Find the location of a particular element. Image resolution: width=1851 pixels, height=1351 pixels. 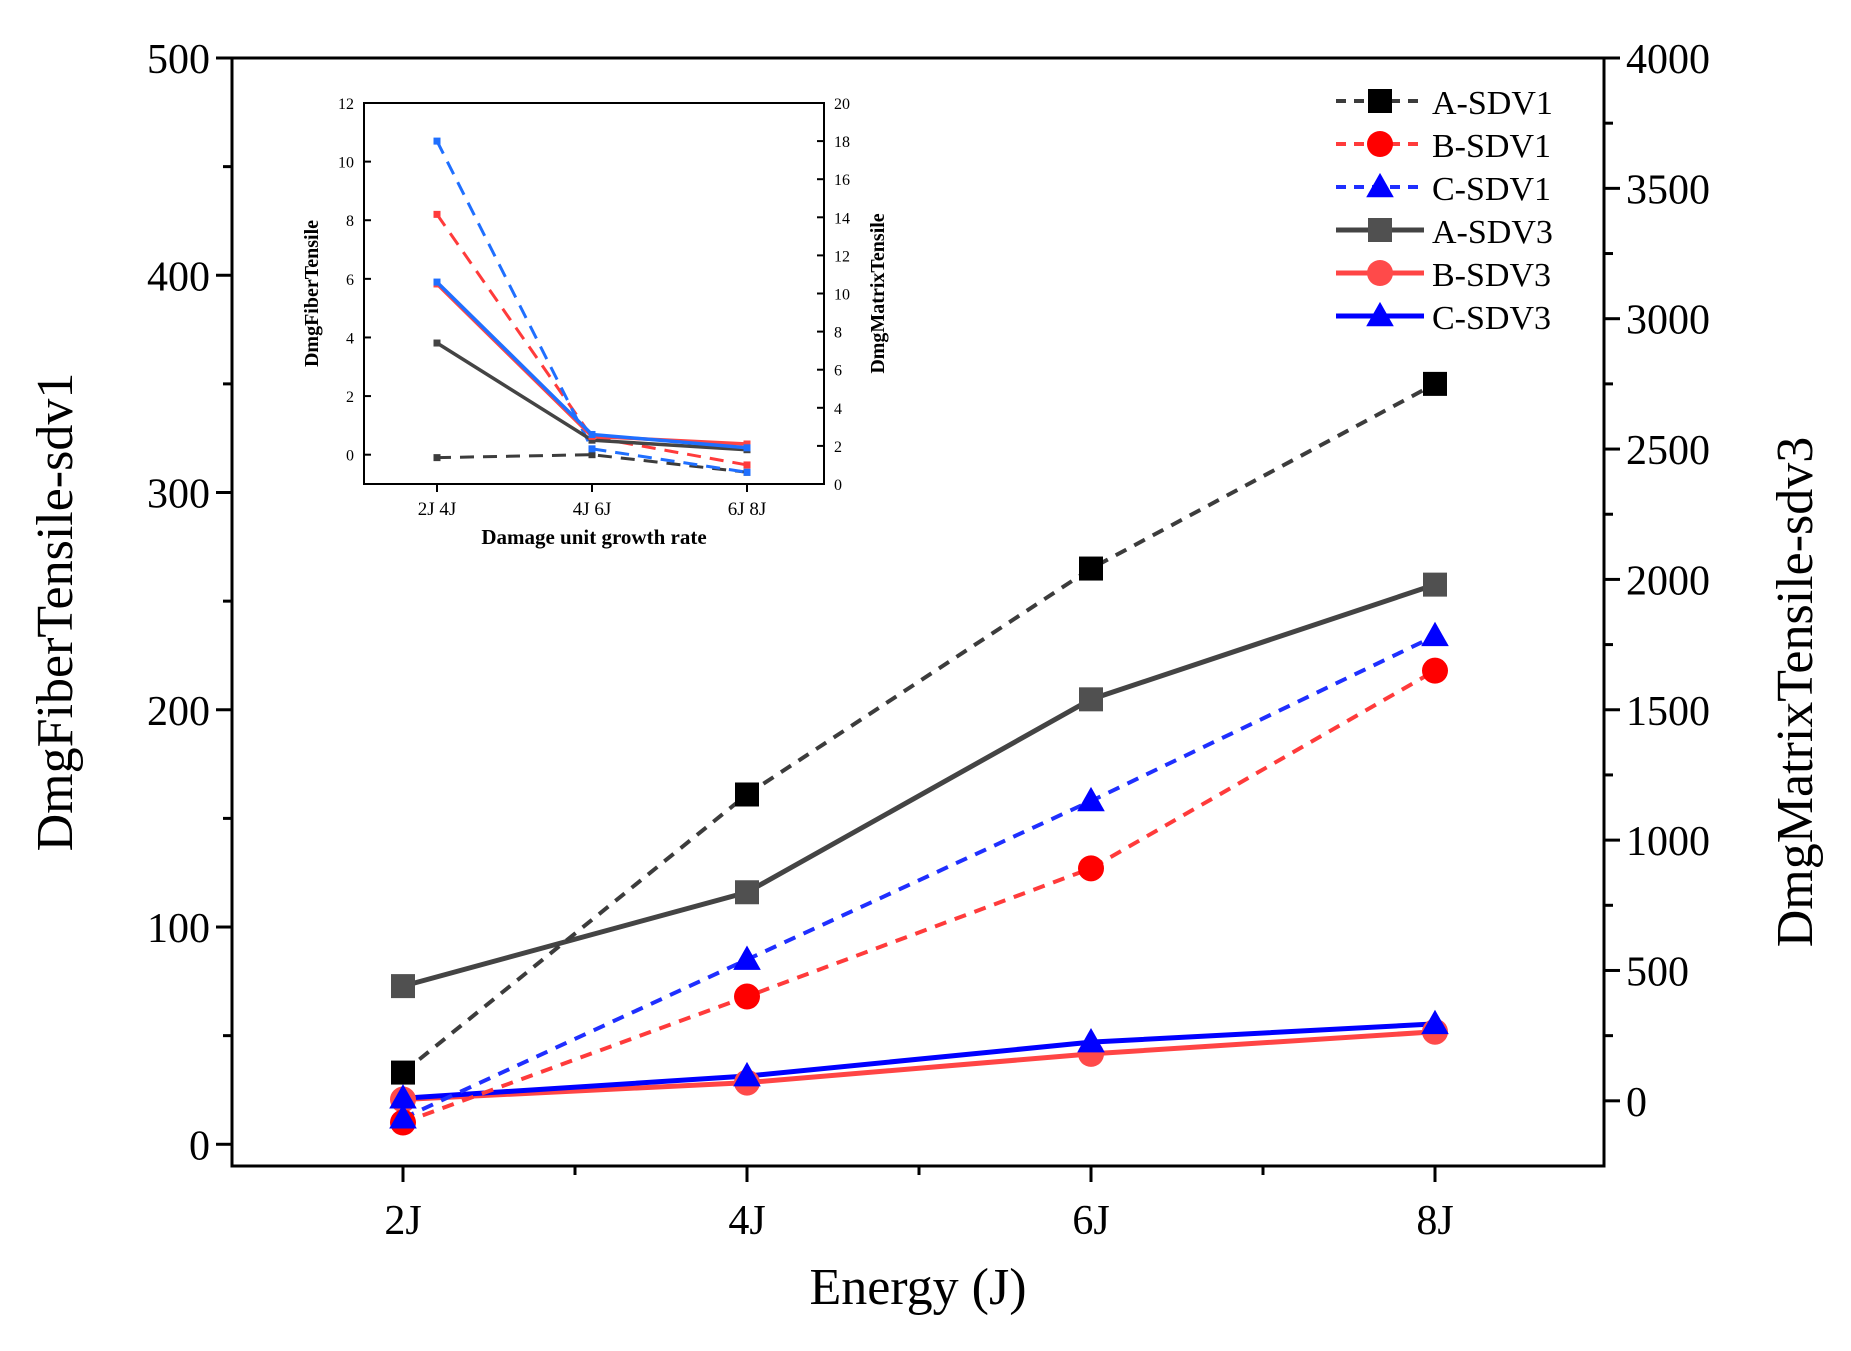

inset-frame is located at coordinates (594, 293).